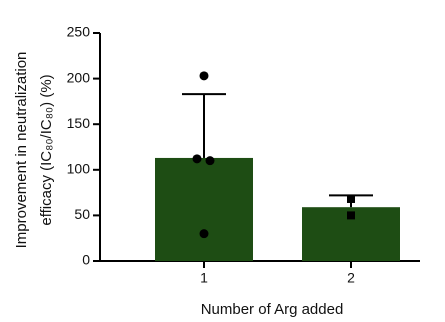  What do you see at coordinates (46, 149) in the screenshot?
I see `y-axis-label: efficacy (IC₈₀/IC₈₀) (%)` at bounding box center [46, 149].